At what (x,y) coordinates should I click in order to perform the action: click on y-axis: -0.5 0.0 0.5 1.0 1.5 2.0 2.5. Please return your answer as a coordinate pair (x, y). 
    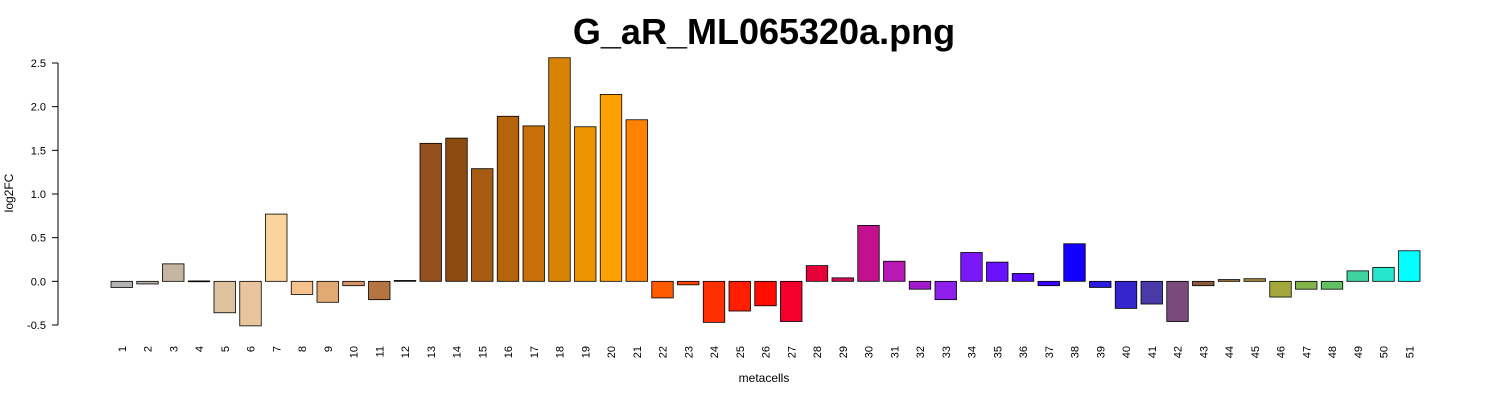
    Looking at the image, I should click on (43, 195).